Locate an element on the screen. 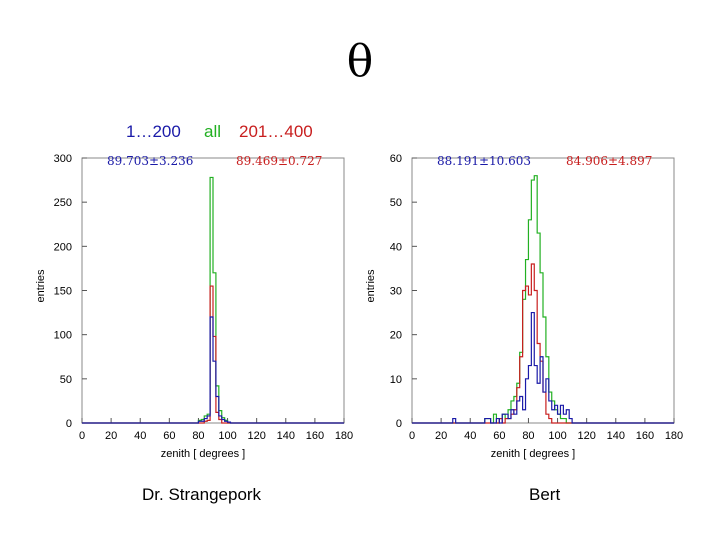 The image size is (720, 540). legend-all: all is located at coordinates (212, 132).